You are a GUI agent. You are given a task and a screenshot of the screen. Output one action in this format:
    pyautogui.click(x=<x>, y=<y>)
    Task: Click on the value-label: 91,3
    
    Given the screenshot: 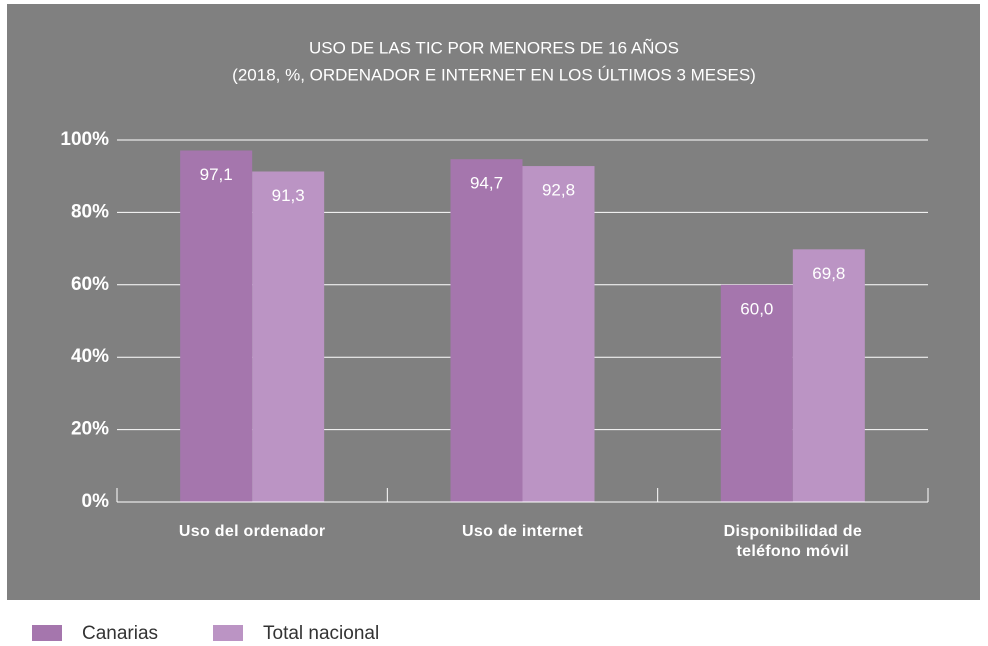 What is the action you would take?
    pyautogui.click(x=288, y=195)
    